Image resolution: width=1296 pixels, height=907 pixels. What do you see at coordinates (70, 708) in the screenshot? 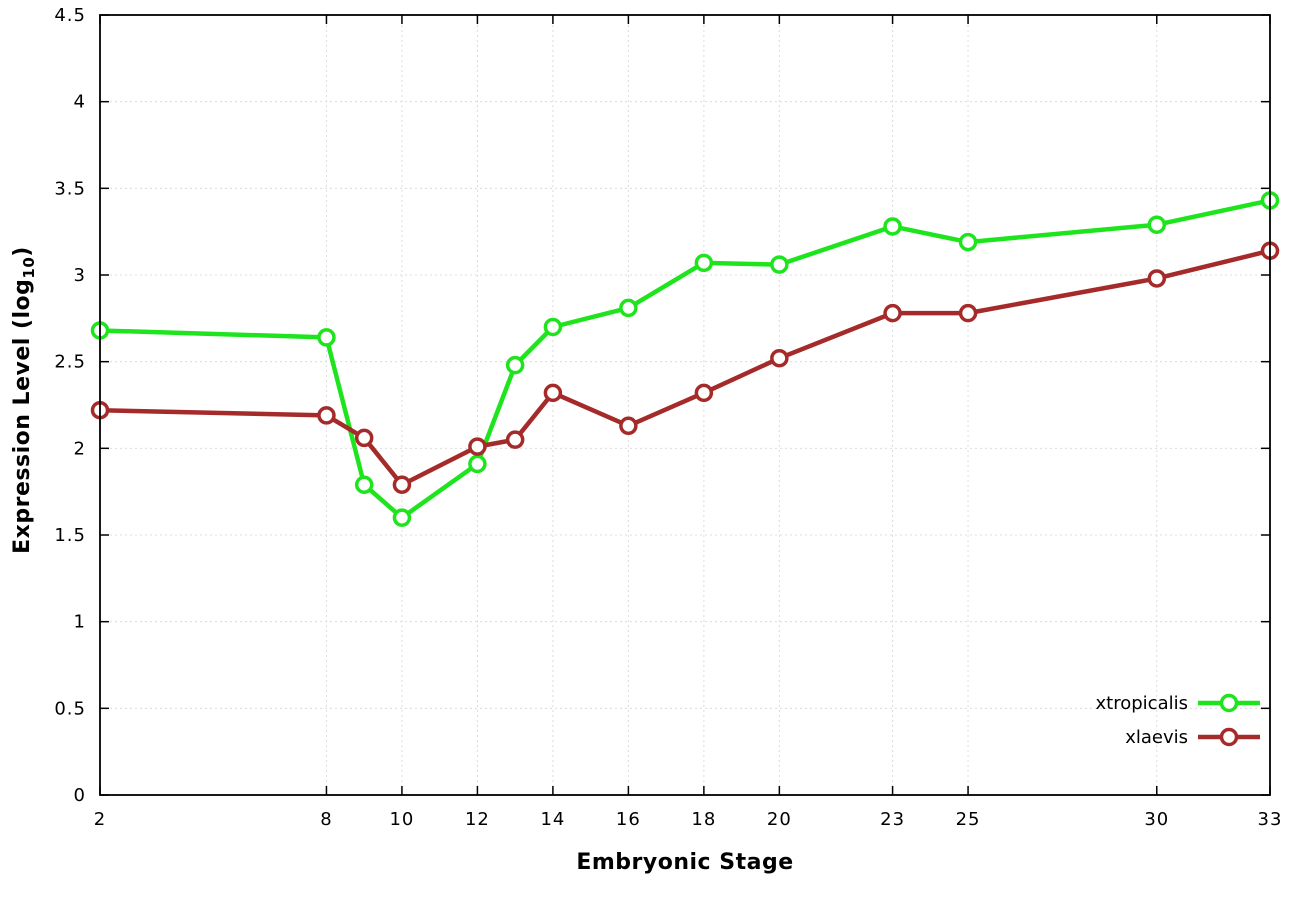
I see `y-tick-label: 0.5` at bounding box center [70, 708].